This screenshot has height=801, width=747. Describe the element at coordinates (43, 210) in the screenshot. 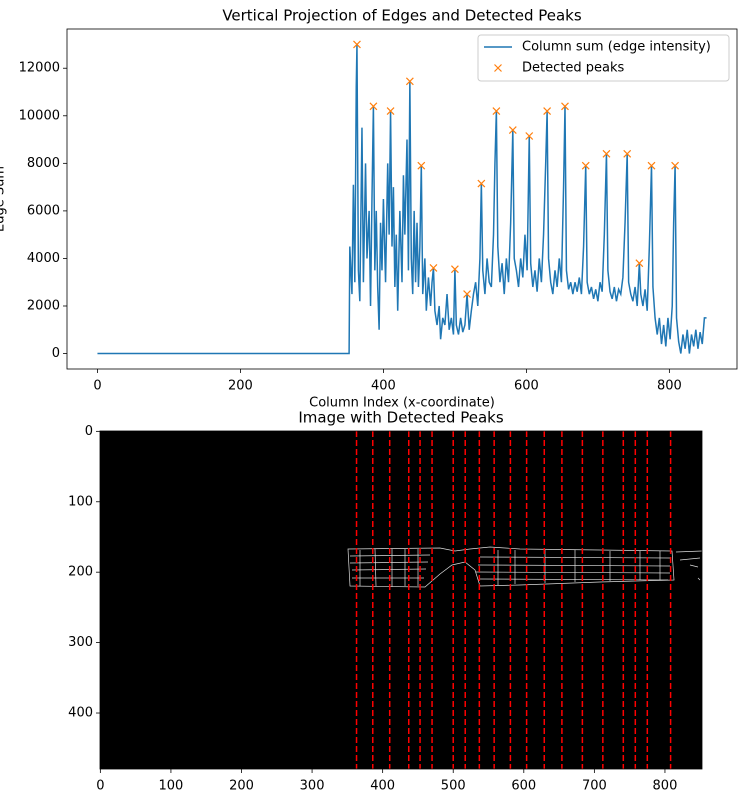

I see `y-tick-label: 6000` at that location.